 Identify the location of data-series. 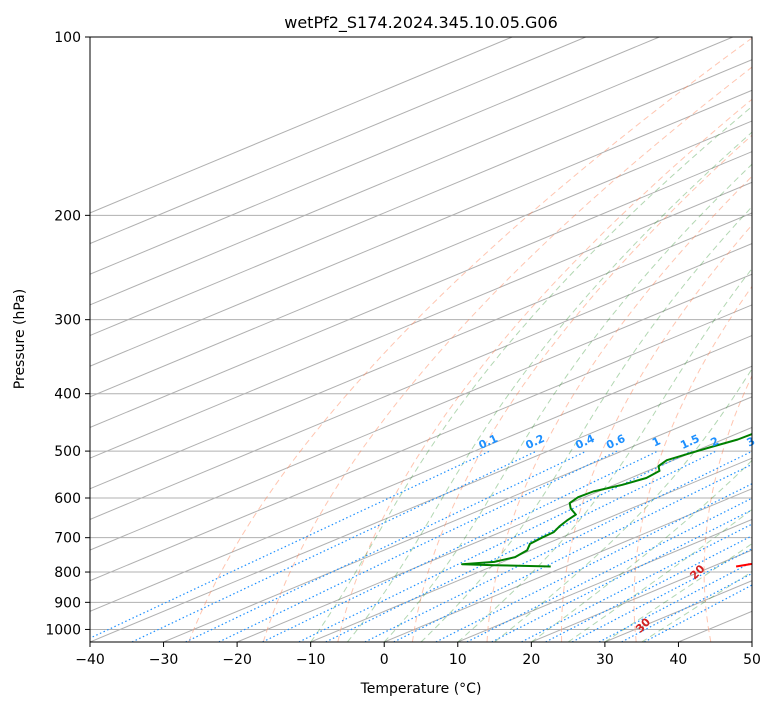
(606, 500).